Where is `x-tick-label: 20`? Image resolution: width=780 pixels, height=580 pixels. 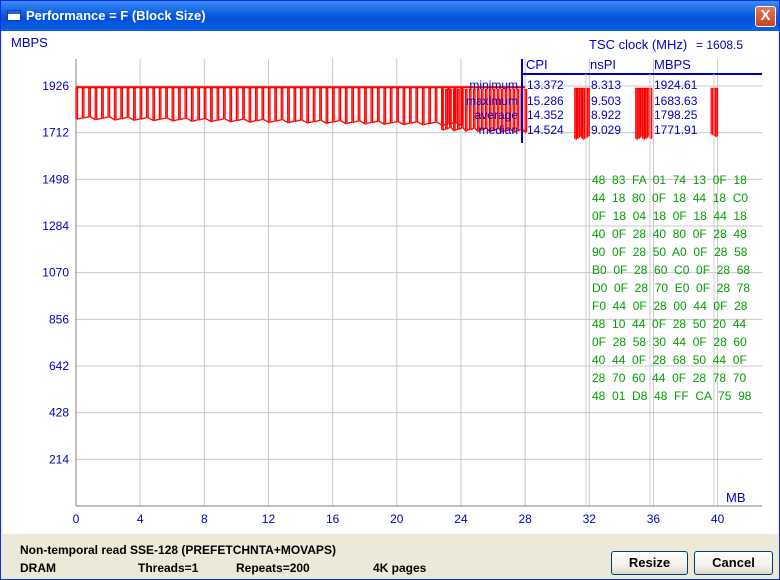 x-tick-label: 20 is located at coordinates (397, 519).